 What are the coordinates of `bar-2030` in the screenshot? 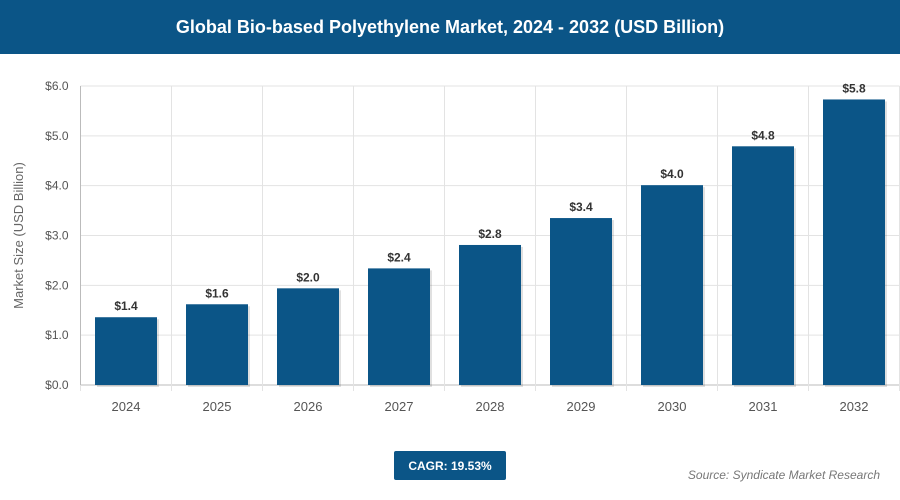 It's located at (672, 285).